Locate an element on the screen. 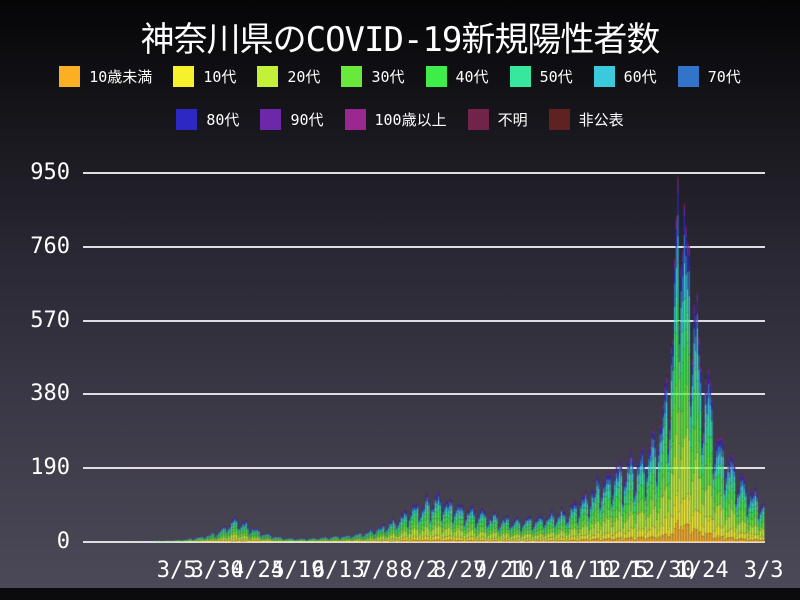 This screenshot has height=600, width=800. footer-bar is located at coordinates (400, 594).